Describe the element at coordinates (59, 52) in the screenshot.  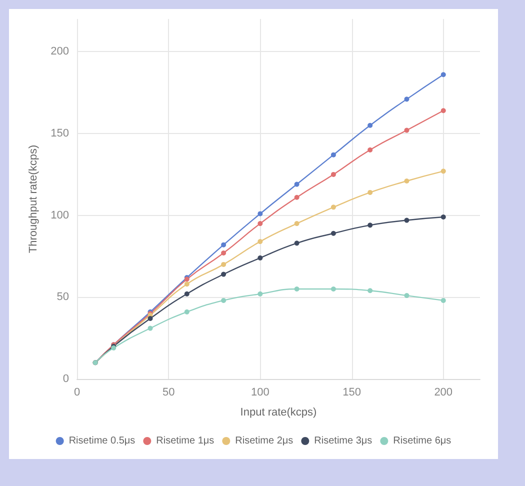
I see `y-tick-label: 200` at that location.